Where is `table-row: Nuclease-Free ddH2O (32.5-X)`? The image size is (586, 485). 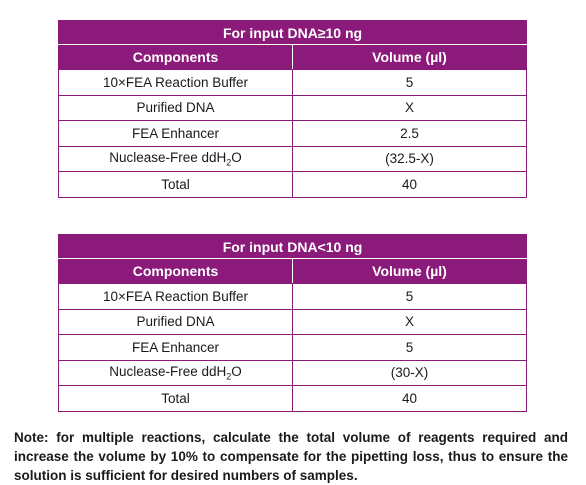 table-row: Nuclease-Free ddH2O (32.5-X) is located at coordinates (292, 158).